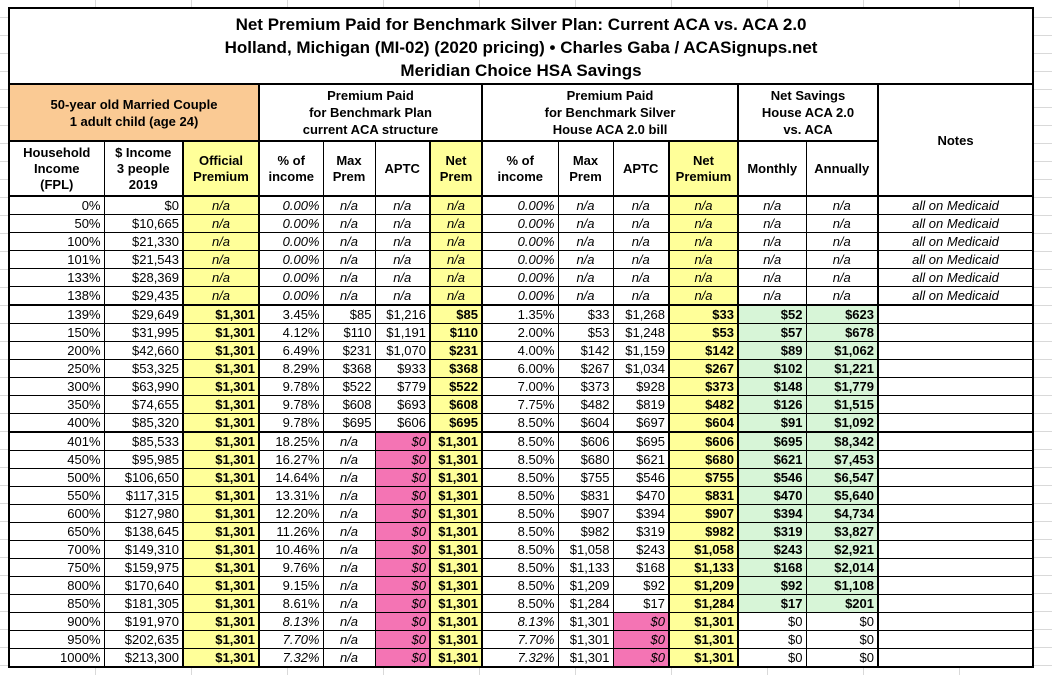 This screenshot has width=1052, height=675. I want to click on cell-aca-aptc: $933, so click(402, 368).